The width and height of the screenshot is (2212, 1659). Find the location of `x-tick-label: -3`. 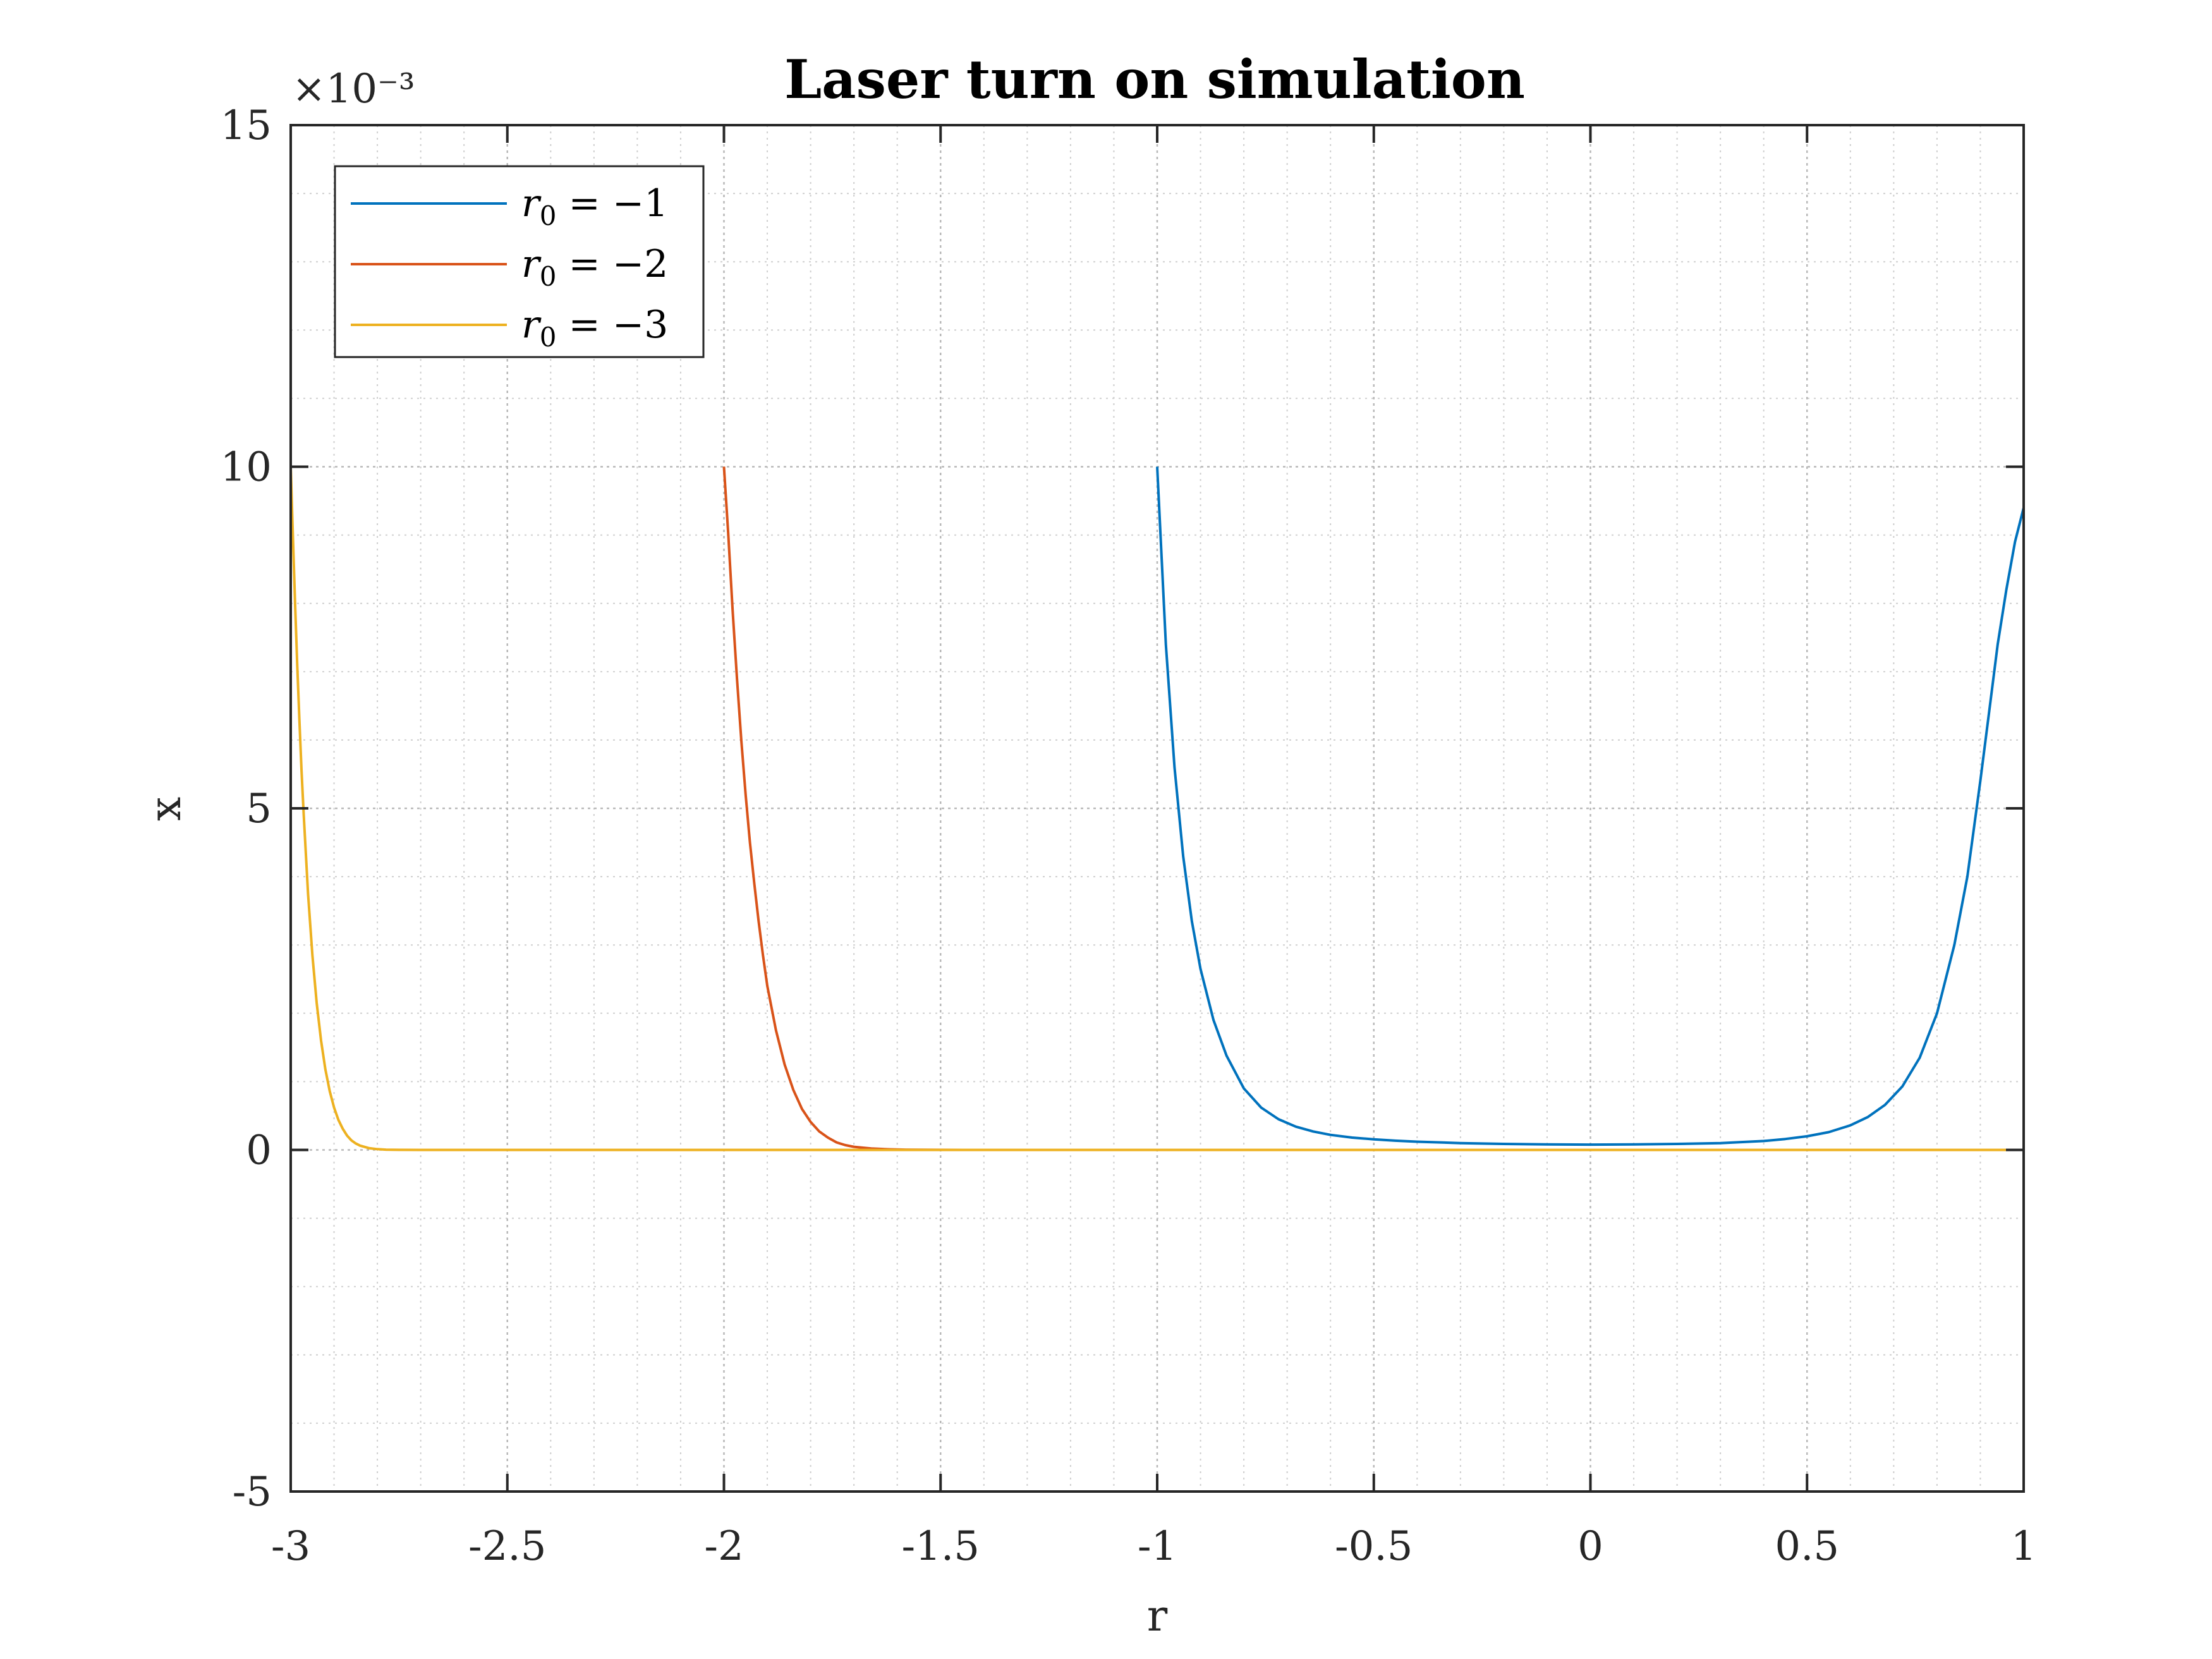

x-tick-label: -3 is located at coordinates (290, 1546).